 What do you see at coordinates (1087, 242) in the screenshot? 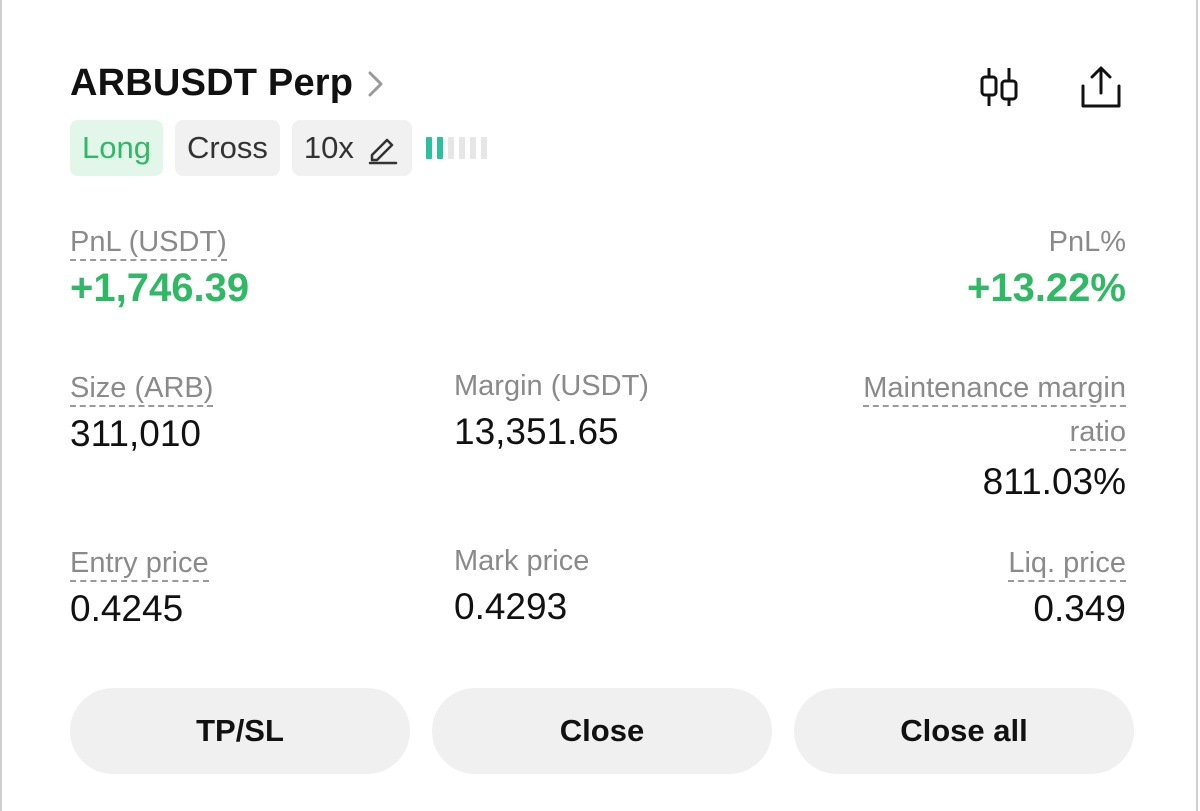
I see `pnl-percent-label: PnL%` at bounding box center [1087, 242].